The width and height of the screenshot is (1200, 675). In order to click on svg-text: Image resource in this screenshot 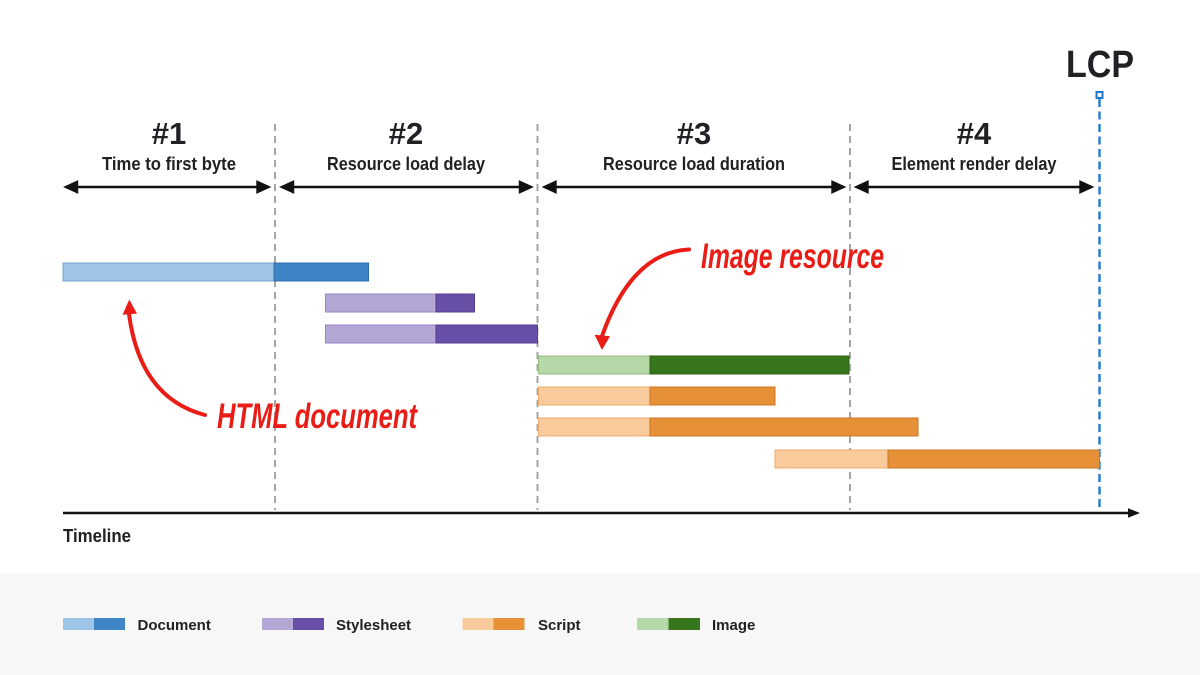, I will do `click(792, 256)`.